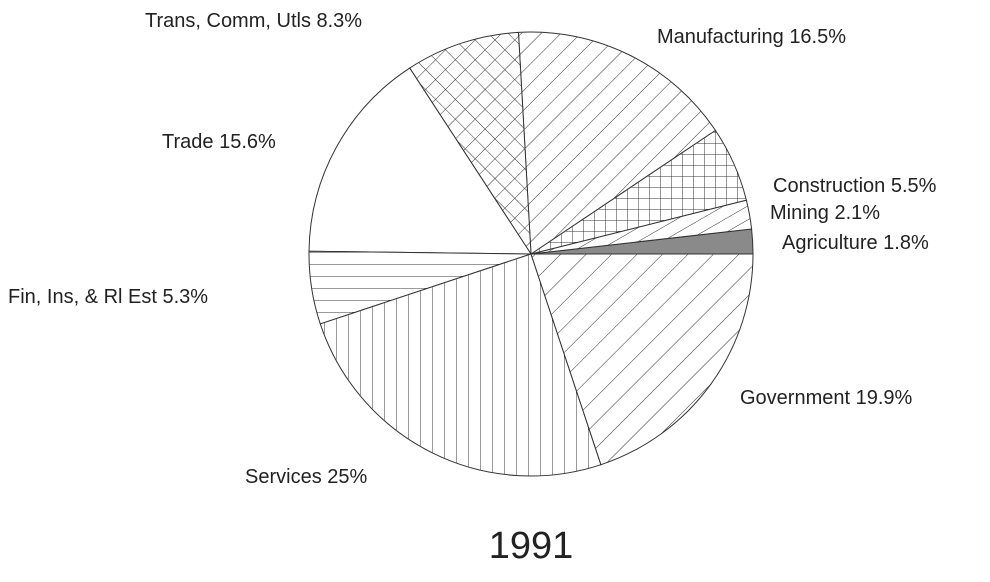  I want to click on slice-name: Services, so click(283, 477).